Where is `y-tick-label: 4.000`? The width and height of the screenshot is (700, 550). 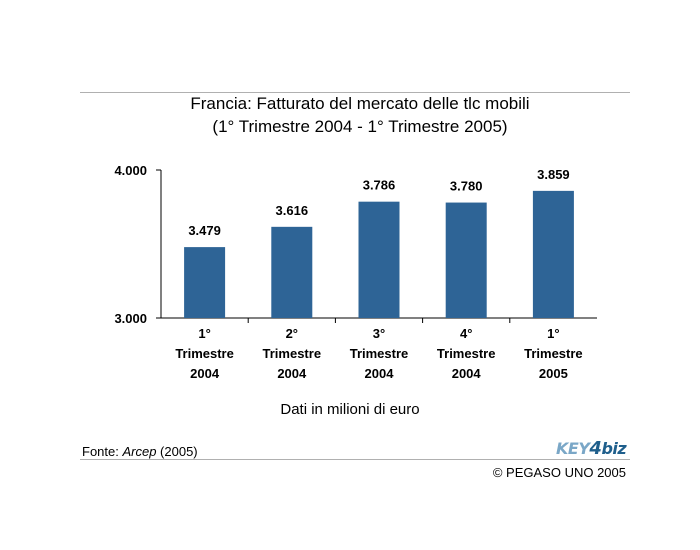 y-tick-label: 4.000 is located at coordinates (130, 170).